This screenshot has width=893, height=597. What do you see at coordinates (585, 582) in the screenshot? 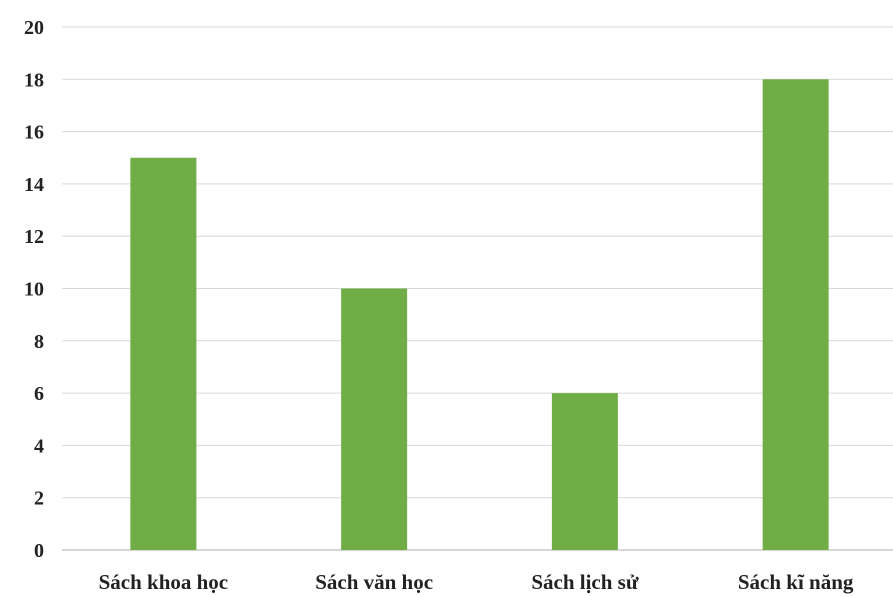
I see `x-category-label: Sách lịch sử` at bounding box center [585, 582].